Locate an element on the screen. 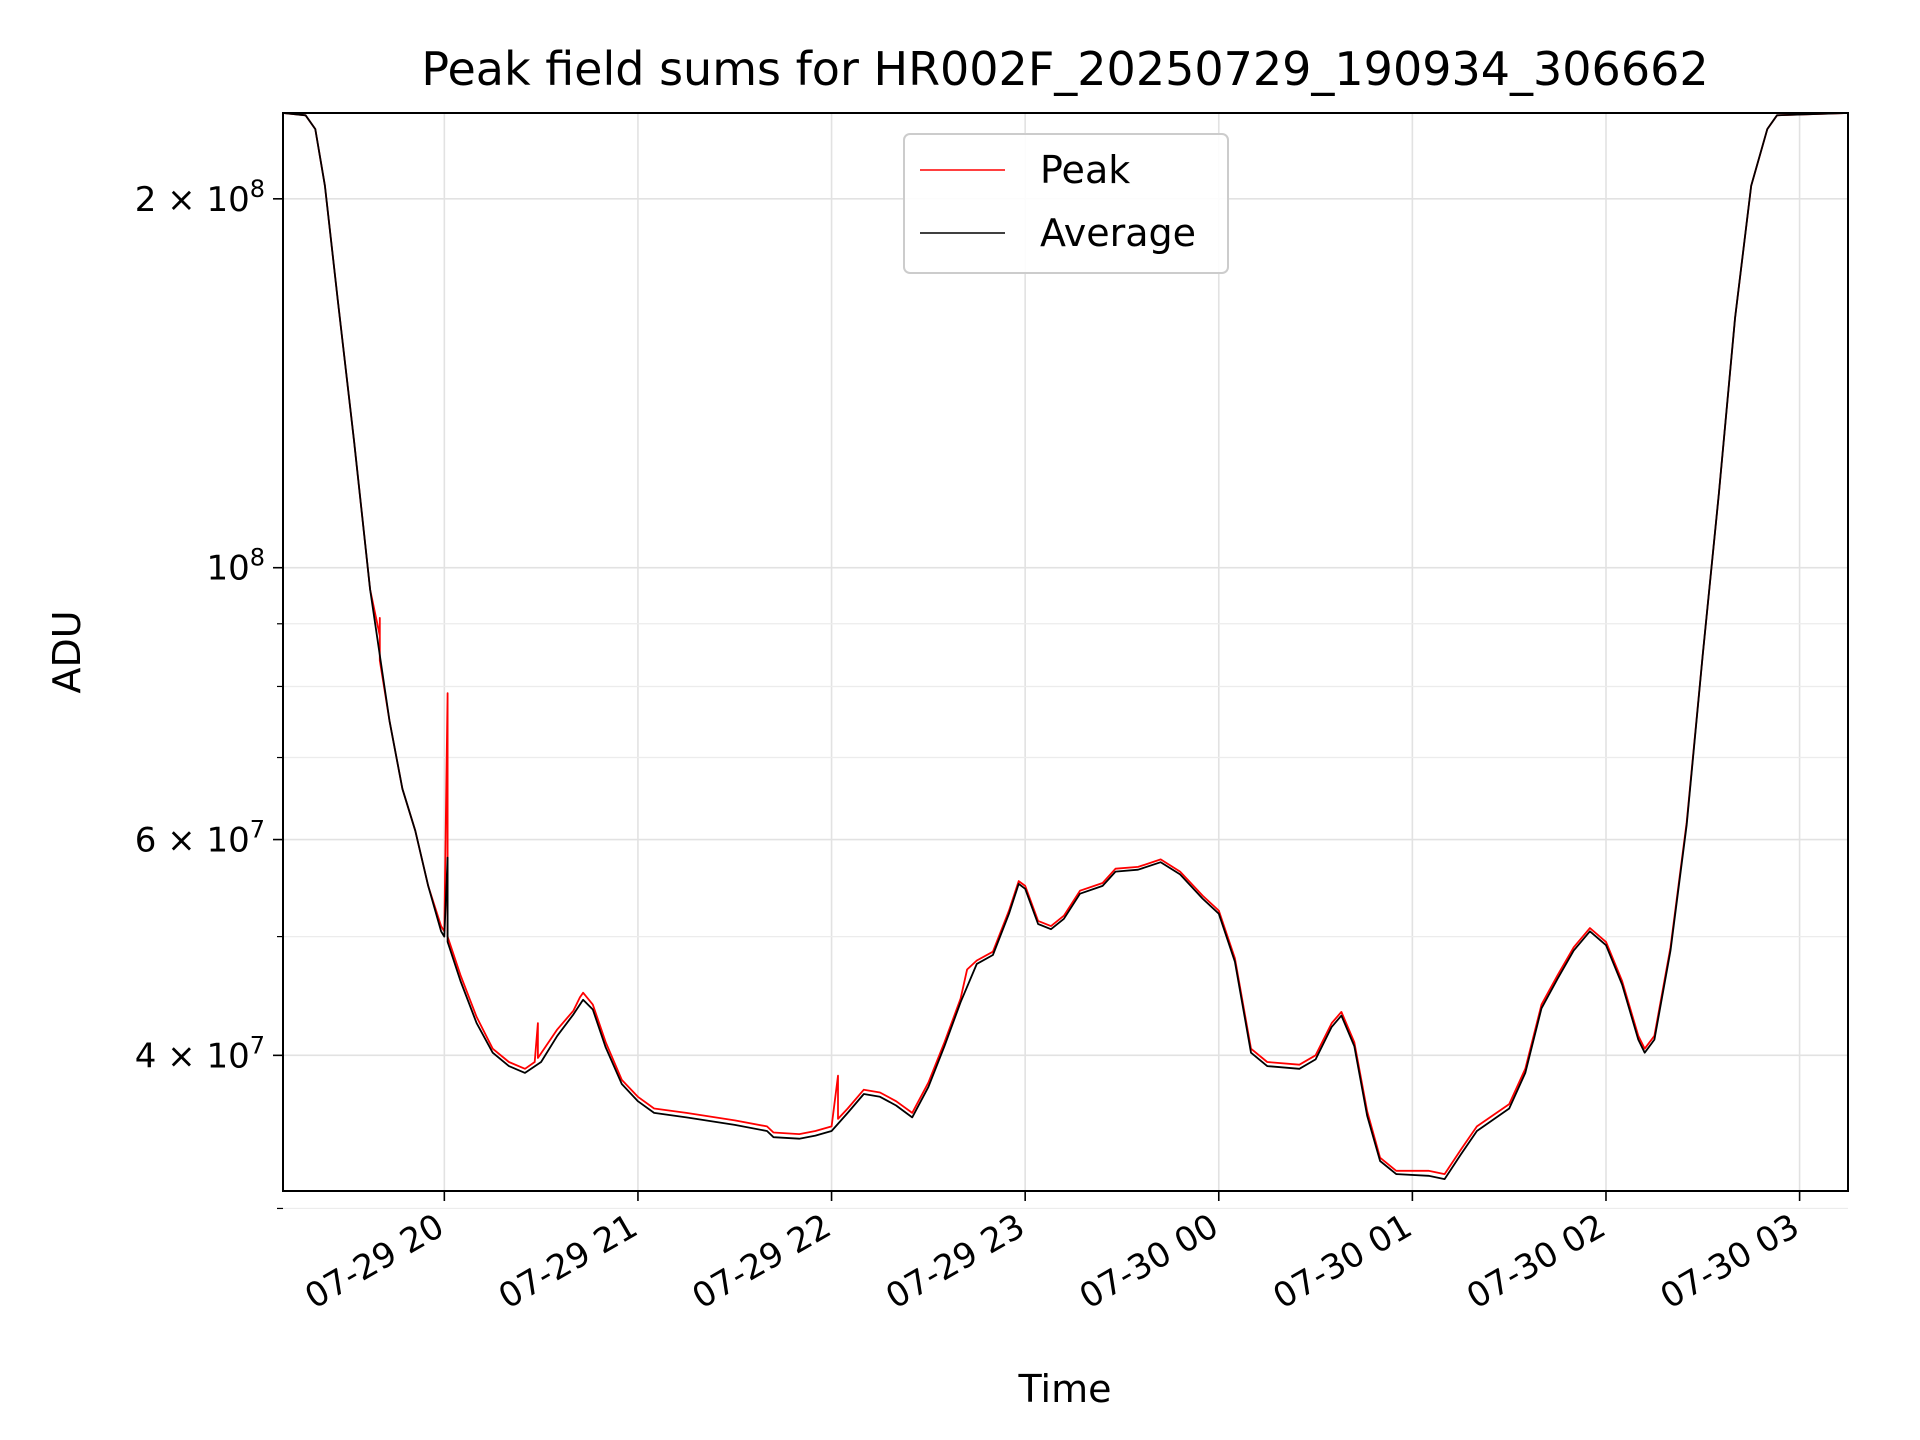 Image resolution: width=1920 pixels, height=1440 pixels. legend-label-peak: Peak is located at coordinates (1085, 170).